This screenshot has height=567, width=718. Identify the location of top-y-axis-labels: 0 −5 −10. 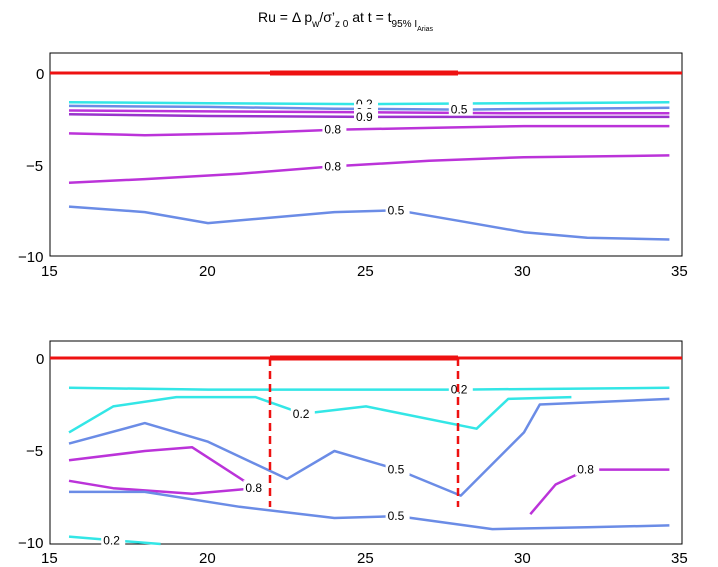
(31, 166).